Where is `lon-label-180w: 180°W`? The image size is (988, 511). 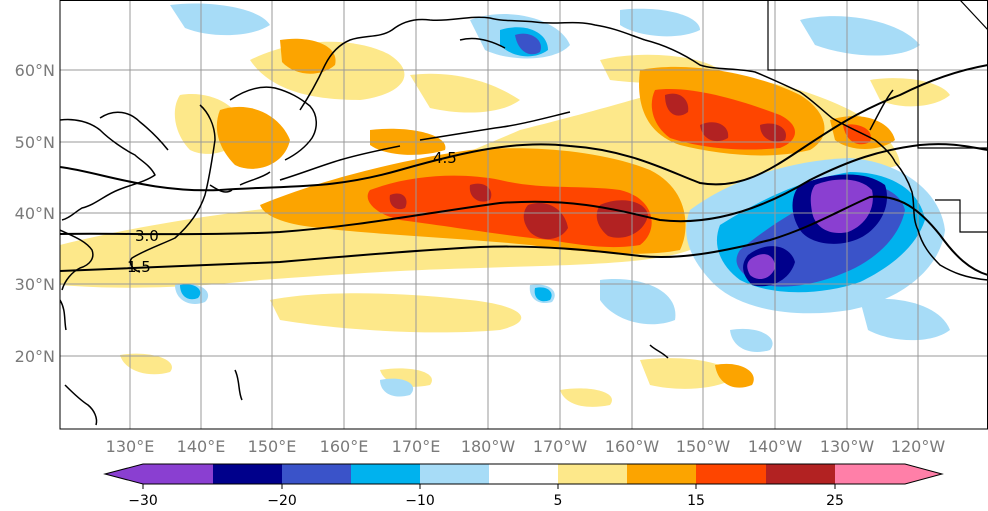 lon-label-180w: 180°W is located at coordinates (488, 446).